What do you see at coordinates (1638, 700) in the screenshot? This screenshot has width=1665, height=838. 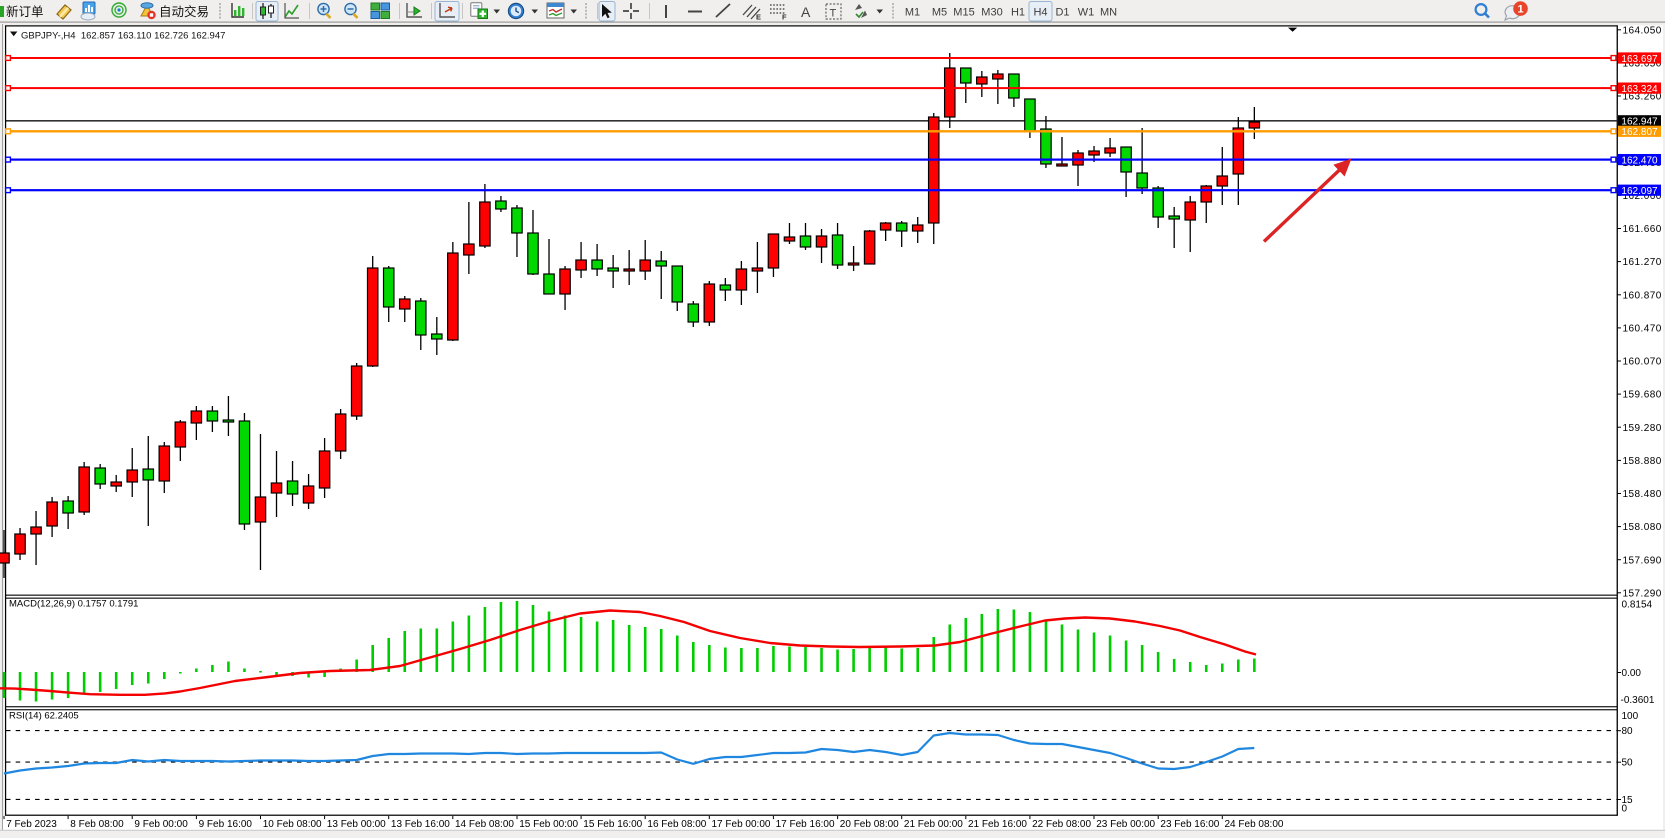 I see `svg-text: -0.3601` at bounding box center [1638, 700].